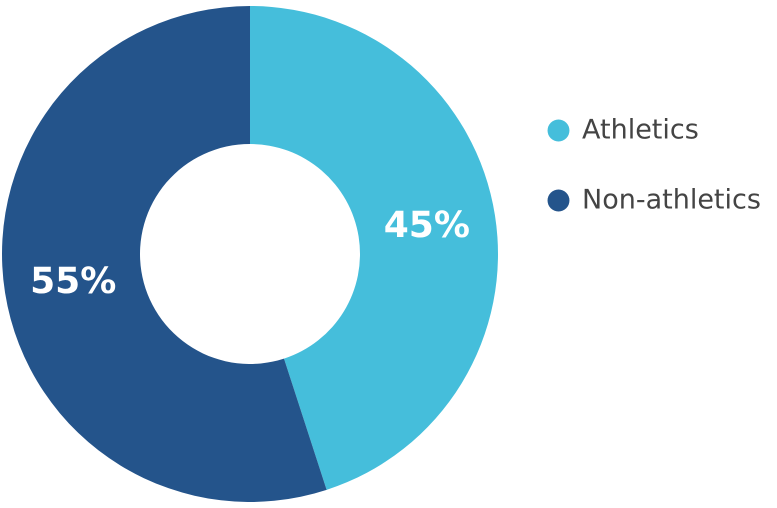  I want to click on legend-label: Non-athletics, so click(671, 200).